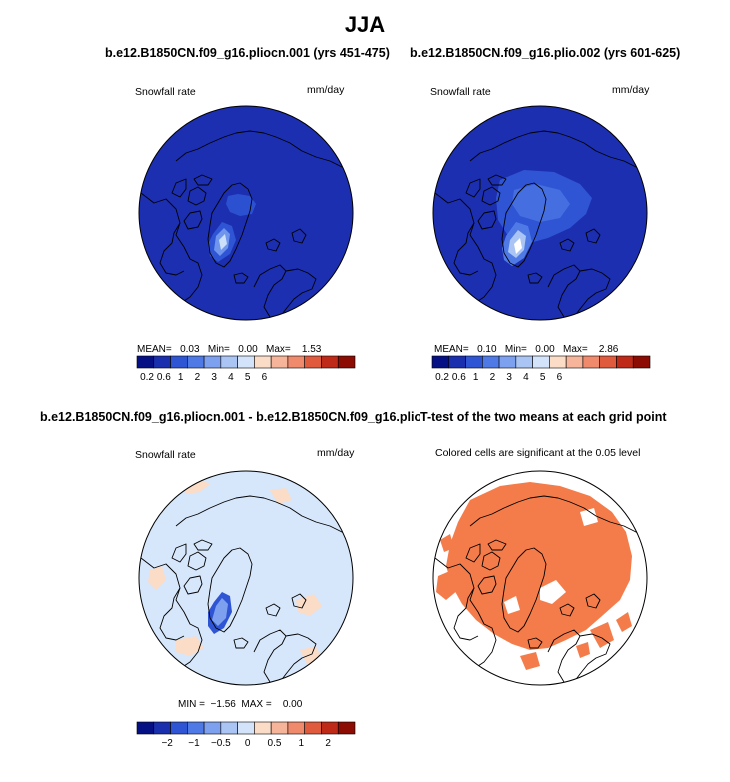  I want to click on colorbar-panel-3: −2 −1 −0.5 0 0.5 1 2, so click(246, 735).